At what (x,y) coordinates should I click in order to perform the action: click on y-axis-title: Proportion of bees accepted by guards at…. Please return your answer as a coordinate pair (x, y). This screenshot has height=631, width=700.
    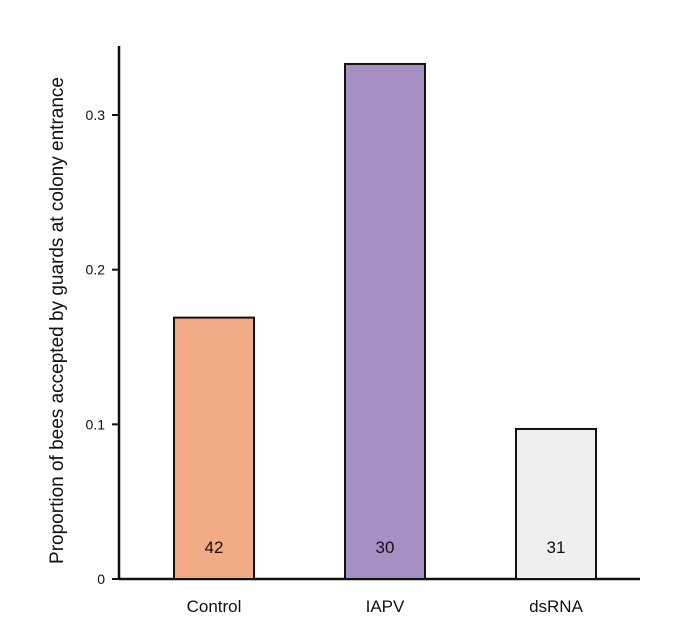
    Looking at the image, I should click on (57, 320).